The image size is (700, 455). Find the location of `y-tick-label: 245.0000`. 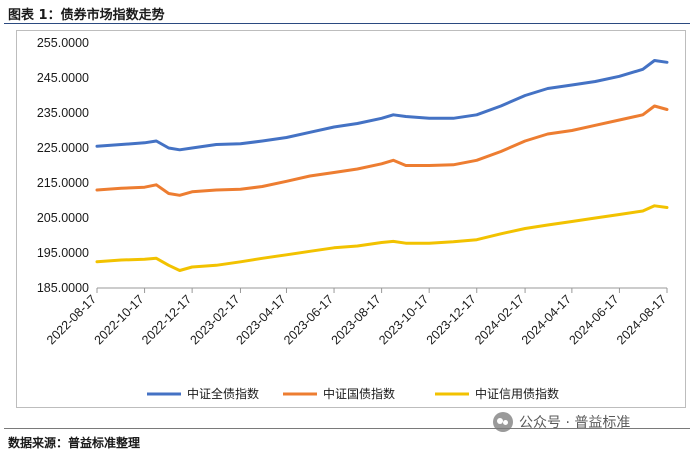

y-tick-label: 245.0000 is located at coordinates (63, 78).